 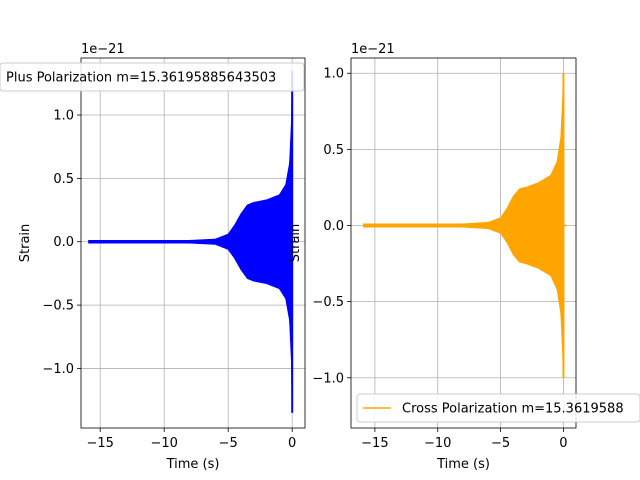 What do you see at coordinates (141, 78) in the screenshot?
I see `legend-label: Plus Polarization m=15.36195885643503` at bounding box center [141, 78].